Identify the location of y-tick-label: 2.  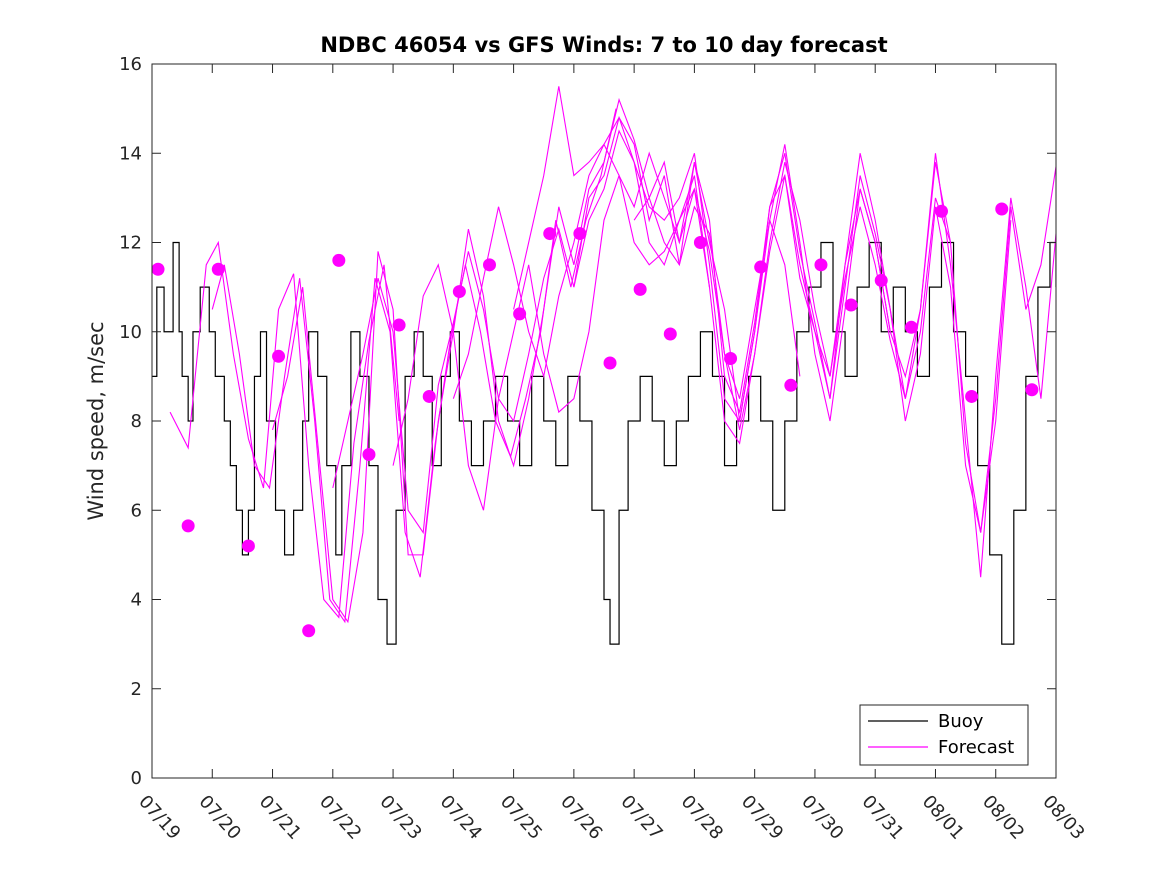
(136, 689).